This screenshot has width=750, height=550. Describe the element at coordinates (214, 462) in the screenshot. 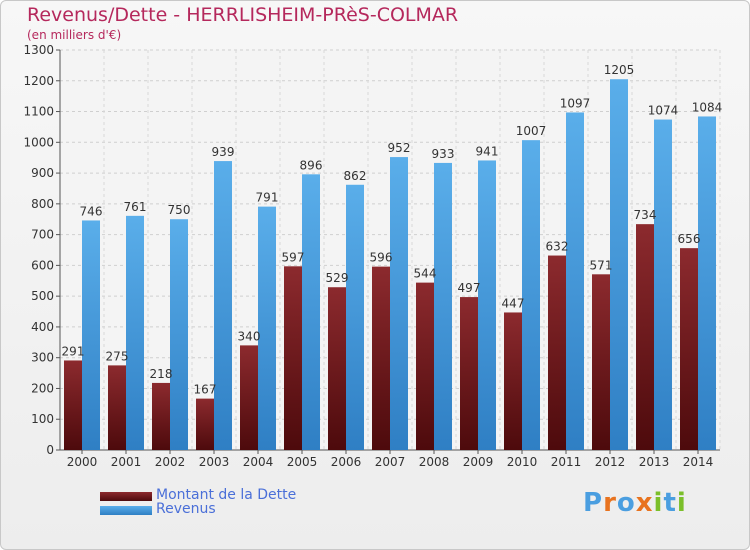

I see `x-tick-label: 2003` at that location.